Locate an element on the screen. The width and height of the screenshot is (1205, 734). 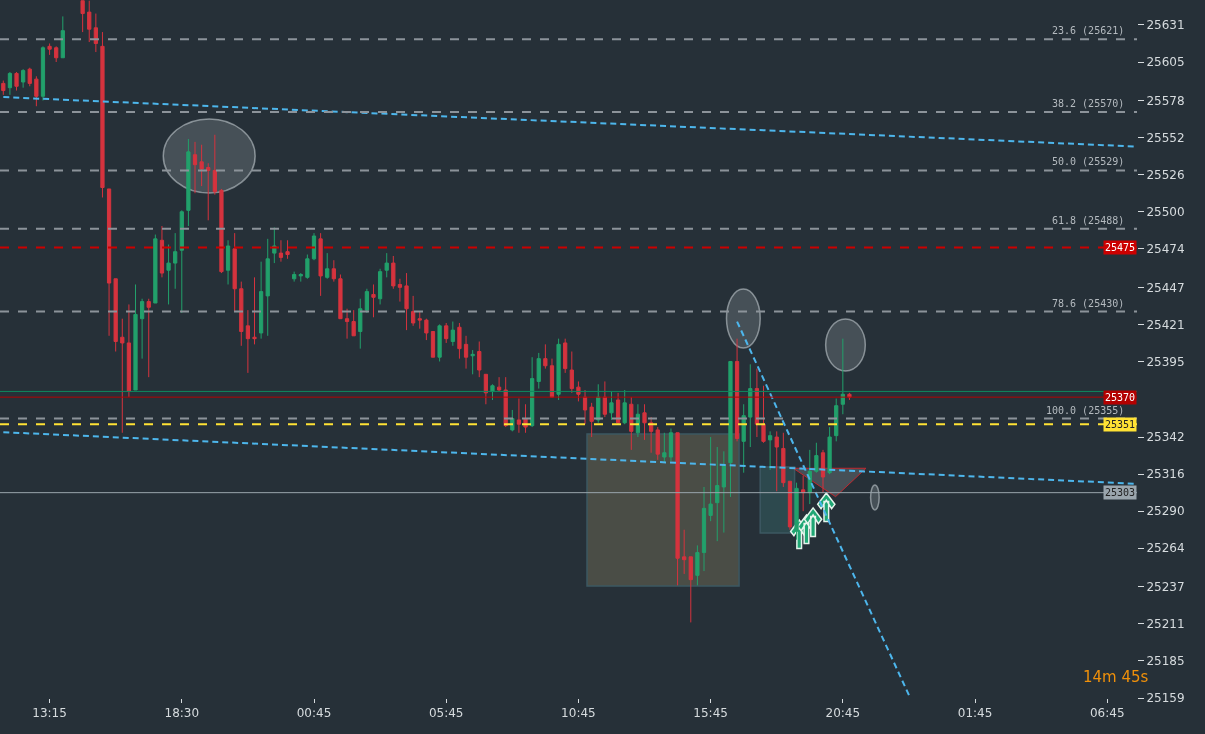
y-tick-label: 25526 is located at coordinates (1165, 174).